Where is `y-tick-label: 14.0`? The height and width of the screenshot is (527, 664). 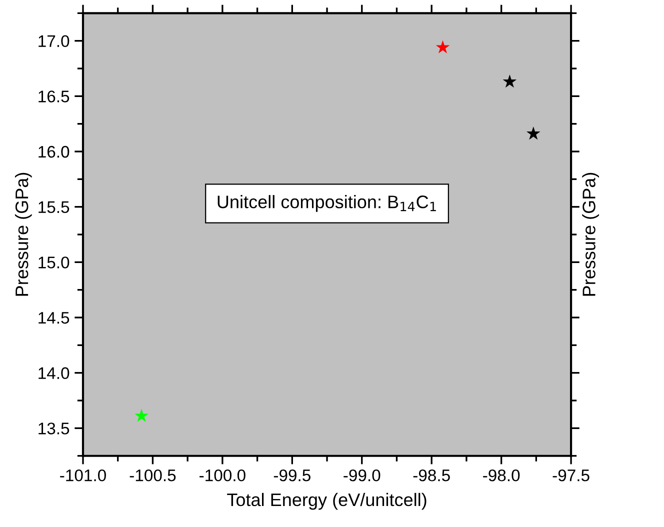
y-tick-label: 14.0 is located at coordinates (54, 373).